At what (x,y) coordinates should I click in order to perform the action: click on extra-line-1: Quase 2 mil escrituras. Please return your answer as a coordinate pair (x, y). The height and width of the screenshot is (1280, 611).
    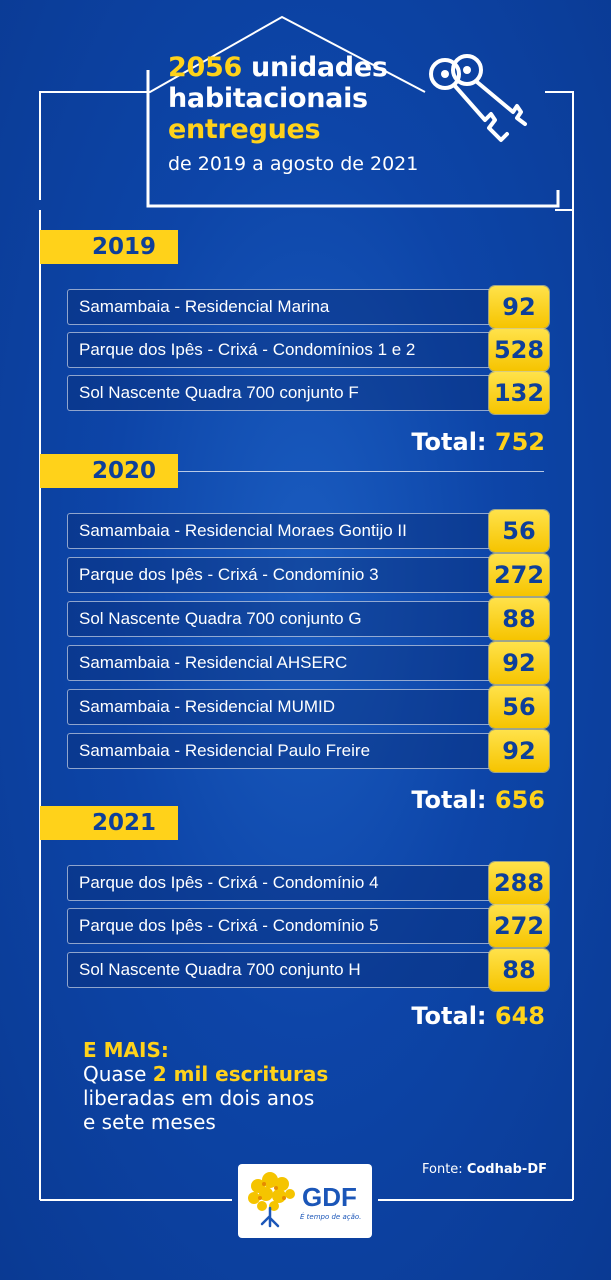
    Looking at the image, I should click on (205, 1074).